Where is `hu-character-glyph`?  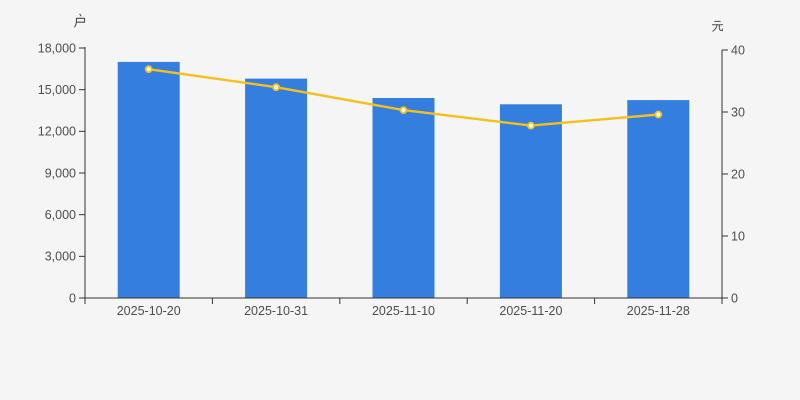 hu-character-glyph is located at coordinates (80, 20).